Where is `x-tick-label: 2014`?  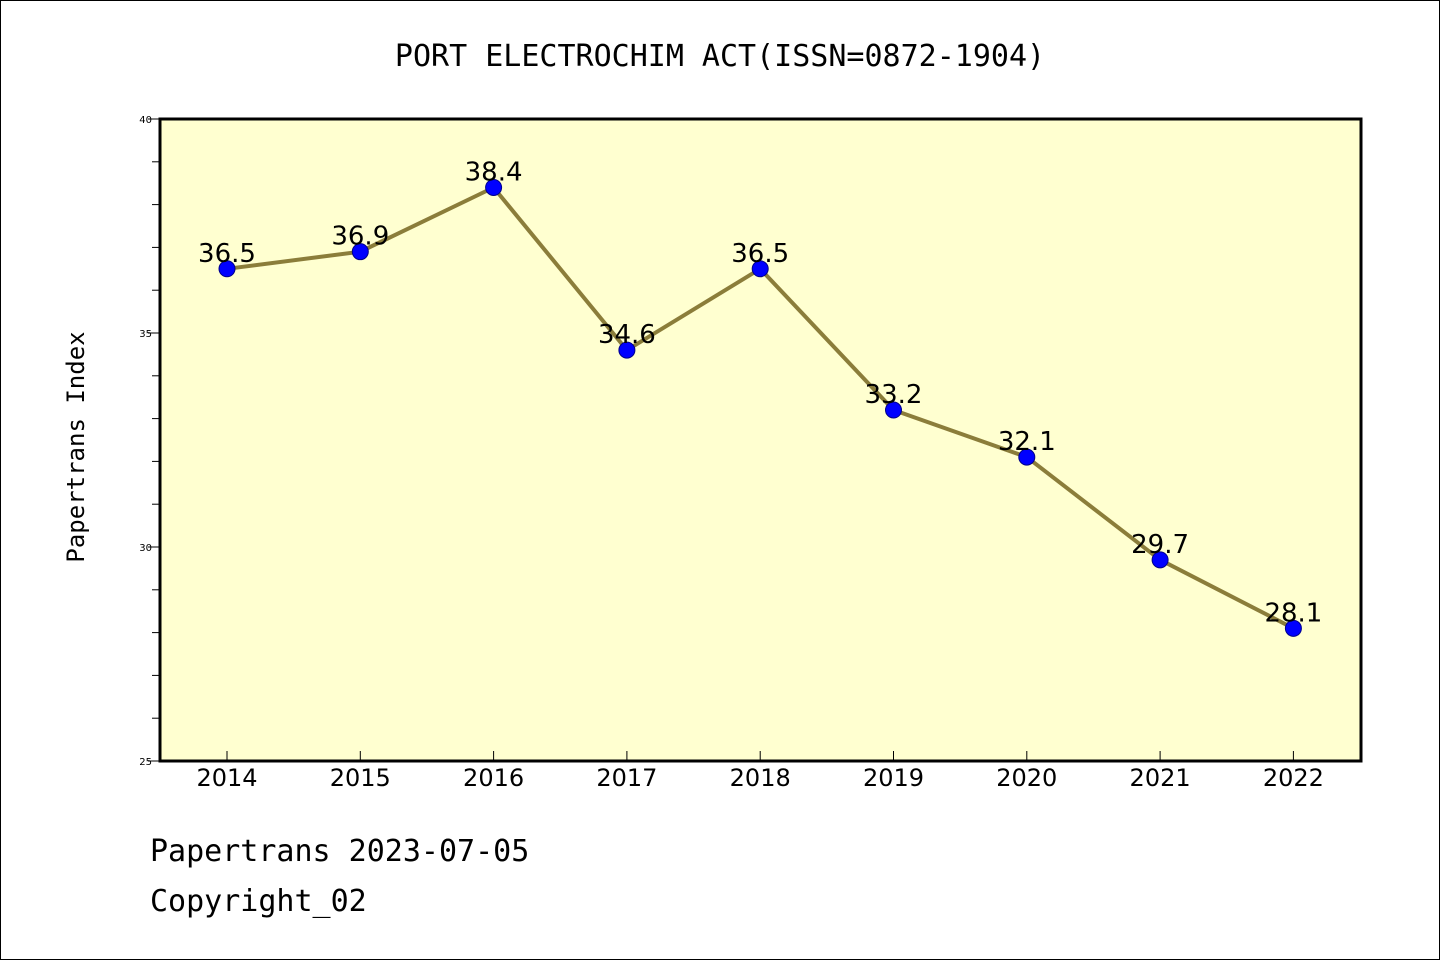 x-tick-label: 2014 is located at coordinates (226, 778).